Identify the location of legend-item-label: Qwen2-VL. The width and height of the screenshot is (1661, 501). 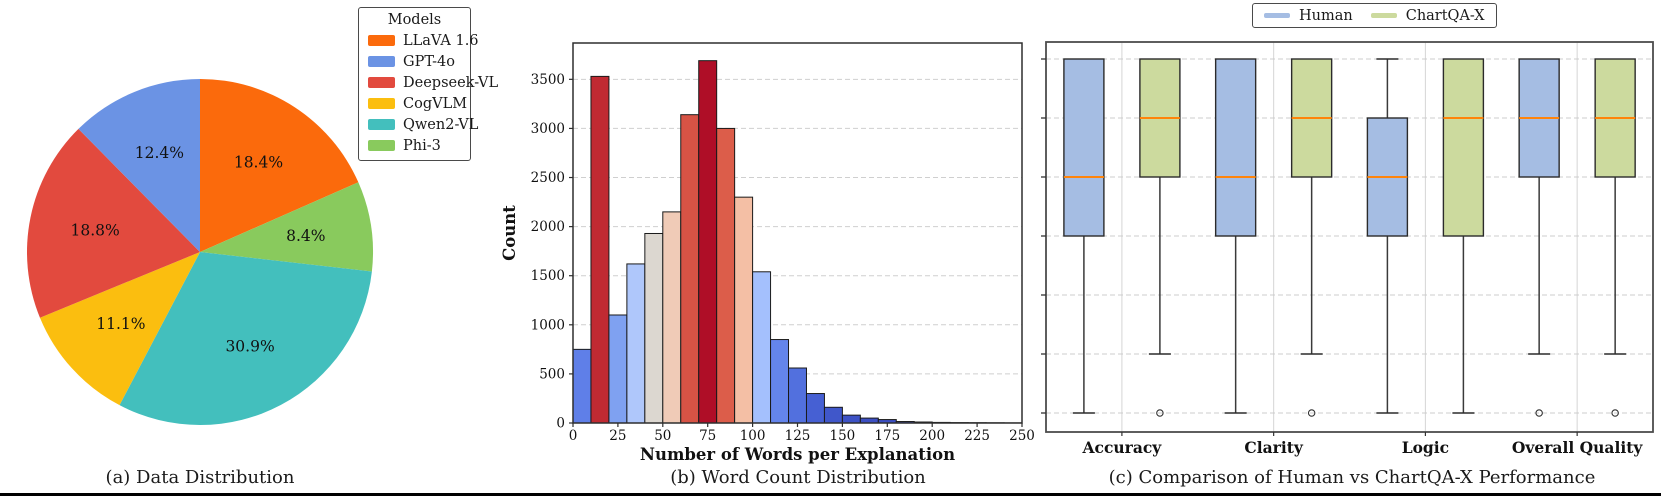
(441, 124).